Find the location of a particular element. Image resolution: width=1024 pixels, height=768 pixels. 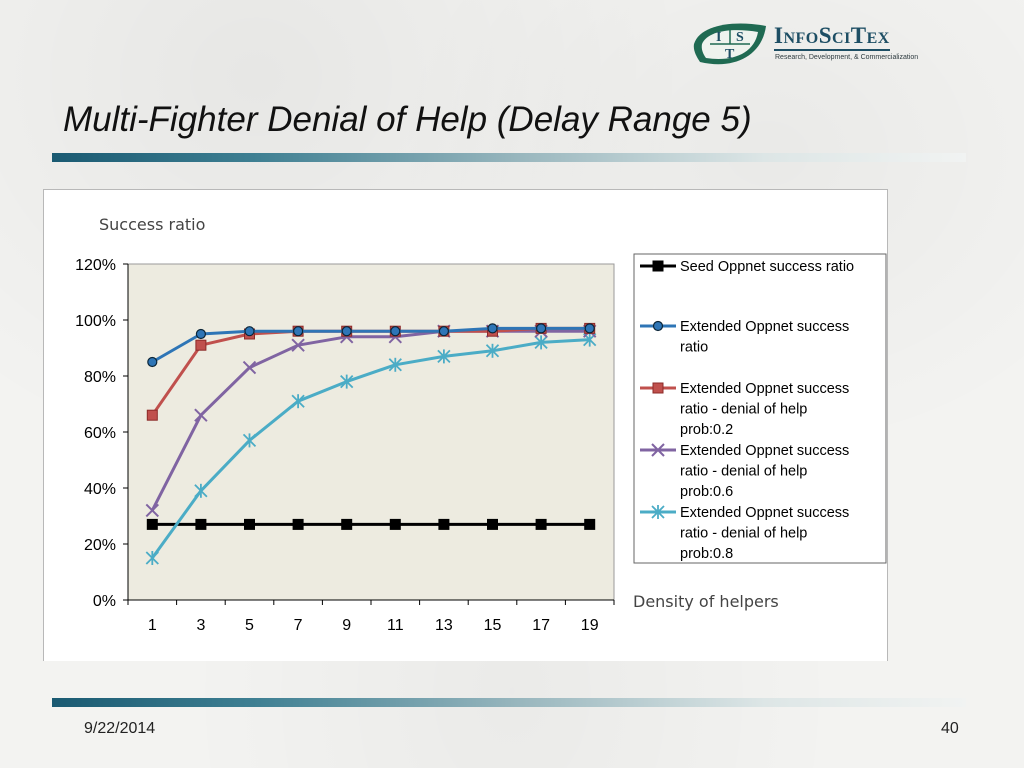

legend-item: Seed Oppnet success ratio is located at coordinates (747, 267).